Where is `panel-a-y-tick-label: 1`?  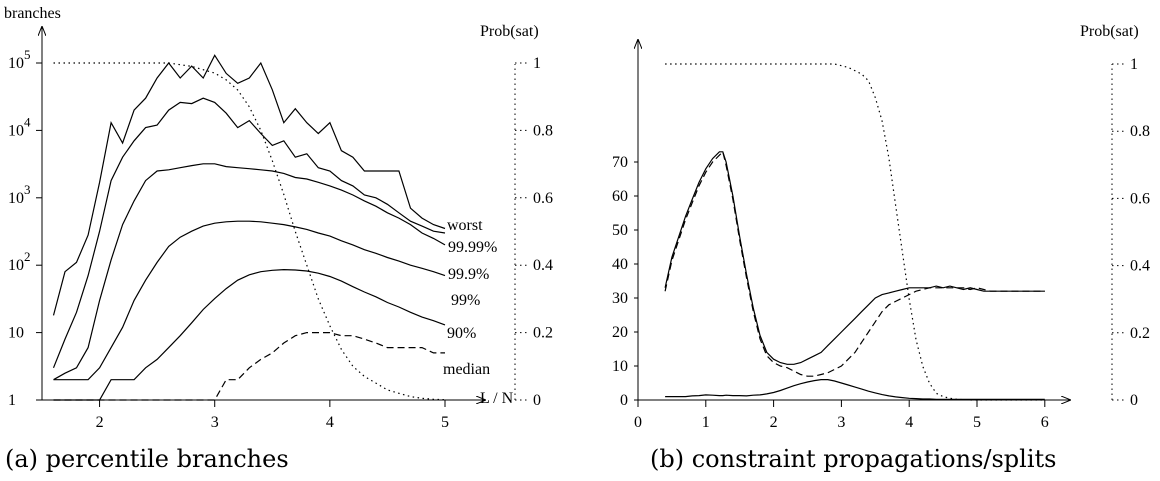
panel-a-y-tick-label: 1 is located at coordinates (12, 400).